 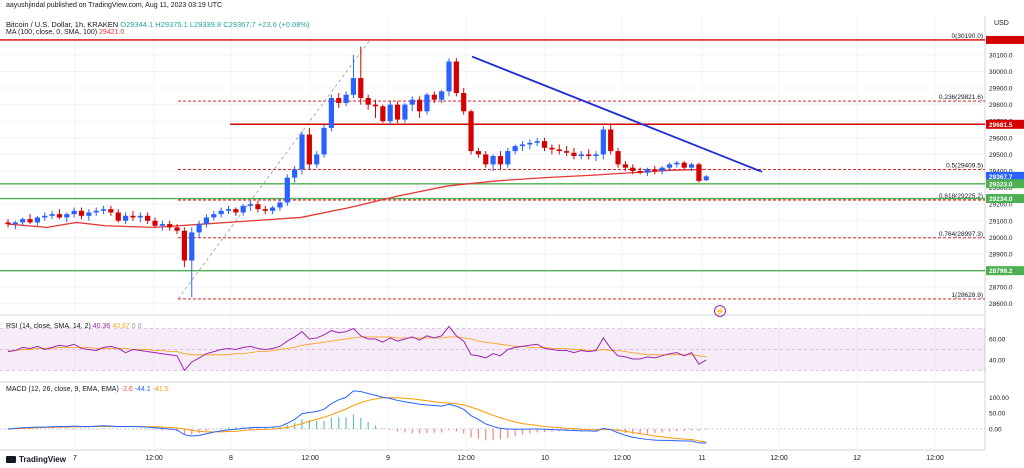 I want to click on price-tick-label: 29600.0, so click(x=1001, y=138).